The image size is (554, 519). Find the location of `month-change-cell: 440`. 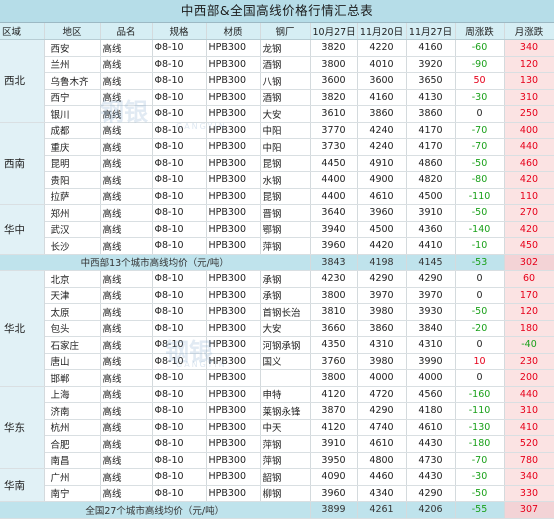

month-change-cell: 440 is located at coordinates (529, 147).